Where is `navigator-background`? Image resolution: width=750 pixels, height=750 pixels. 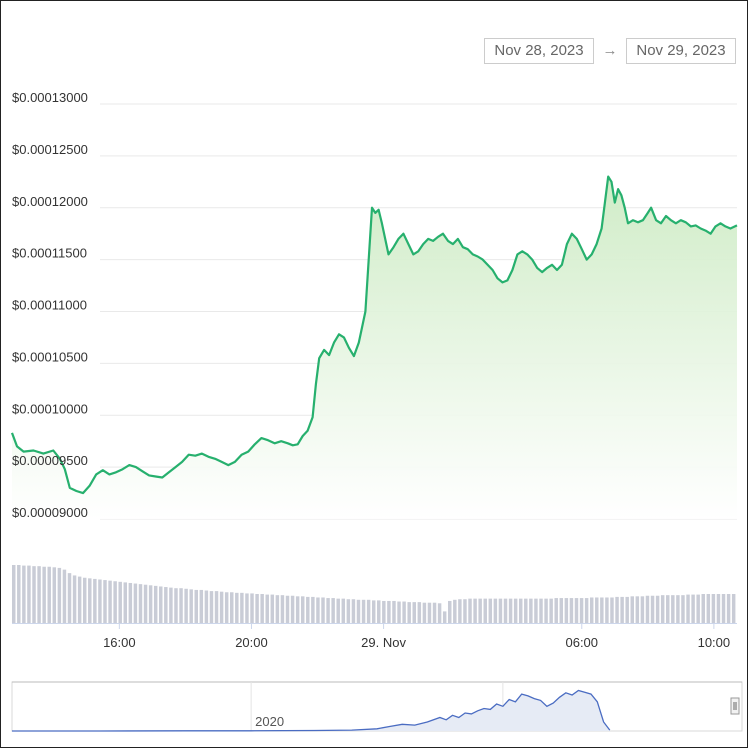
navigator-background is located at coordinates (377, 706).